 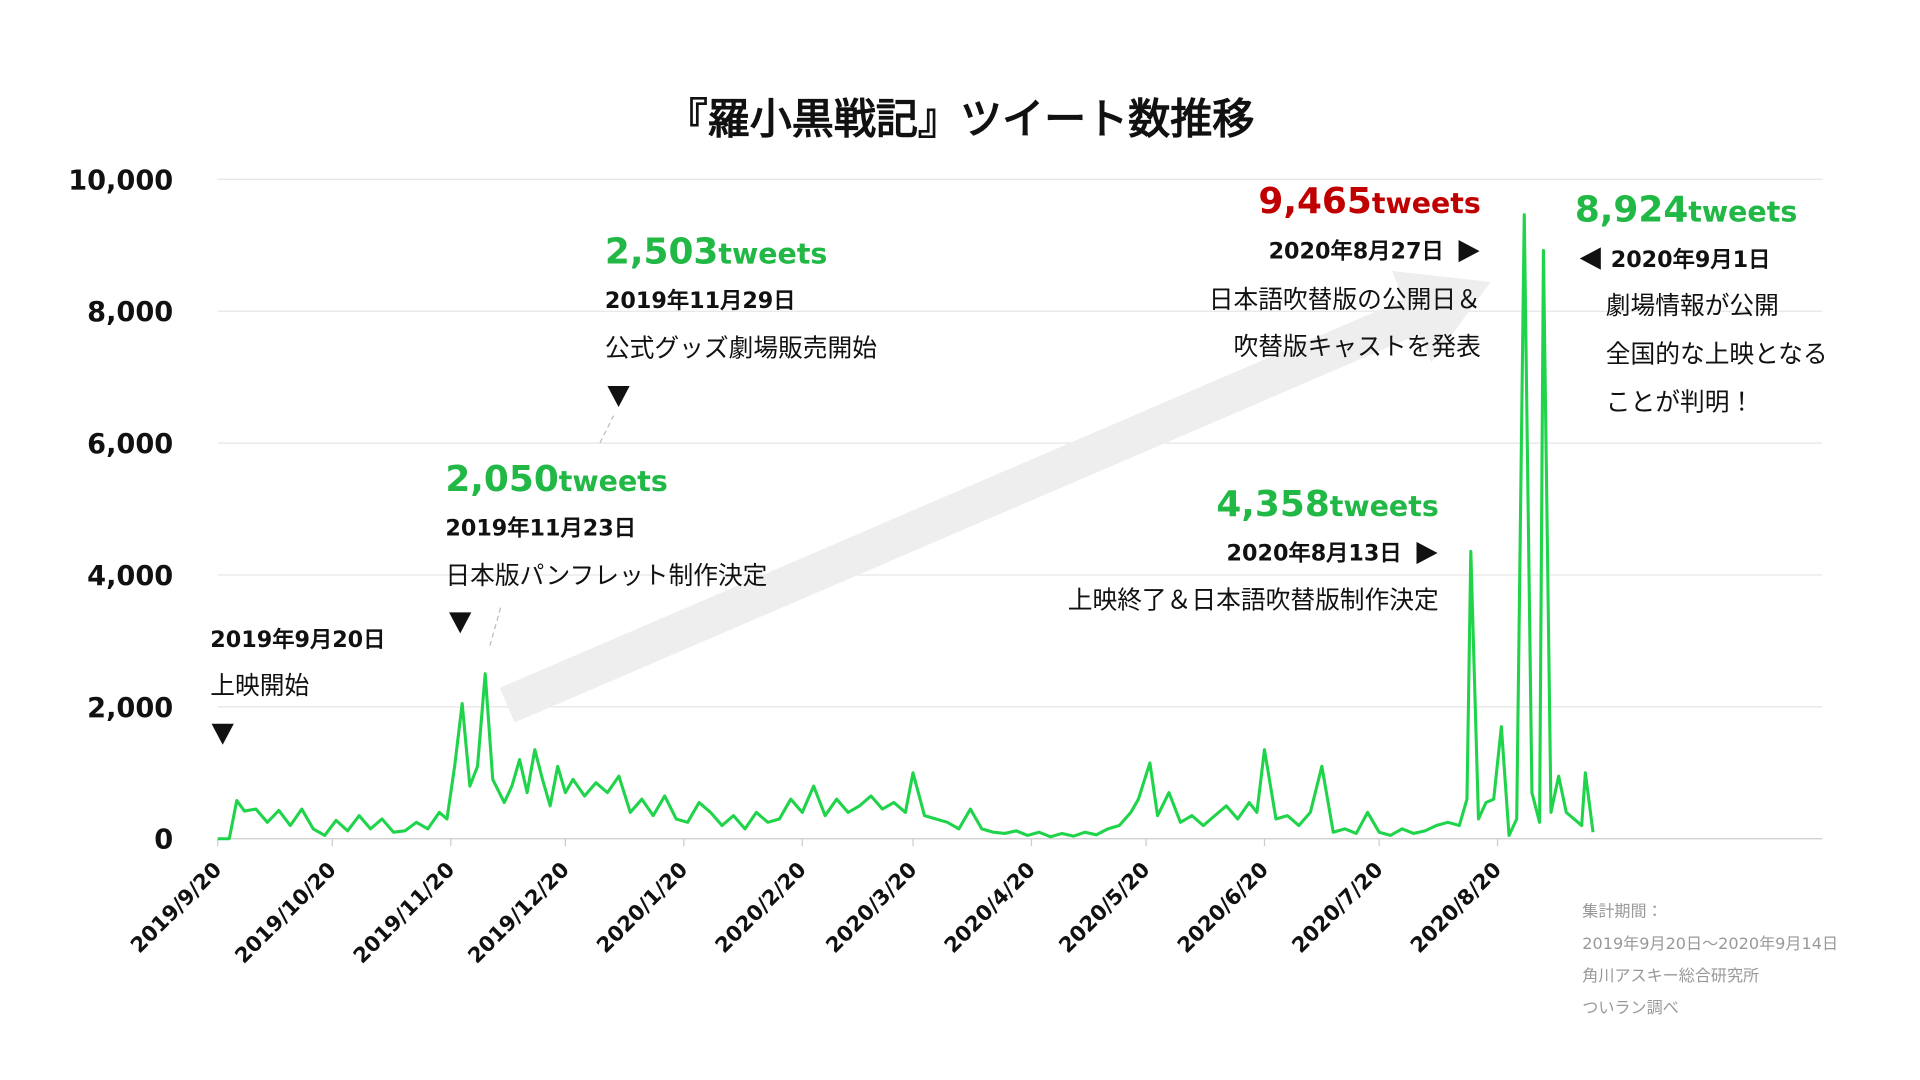 What do you see at coordinates (403, 912) in the screenshot?
I see `x-tick-label: 2019/11/20` at bounding box center [403, 912].